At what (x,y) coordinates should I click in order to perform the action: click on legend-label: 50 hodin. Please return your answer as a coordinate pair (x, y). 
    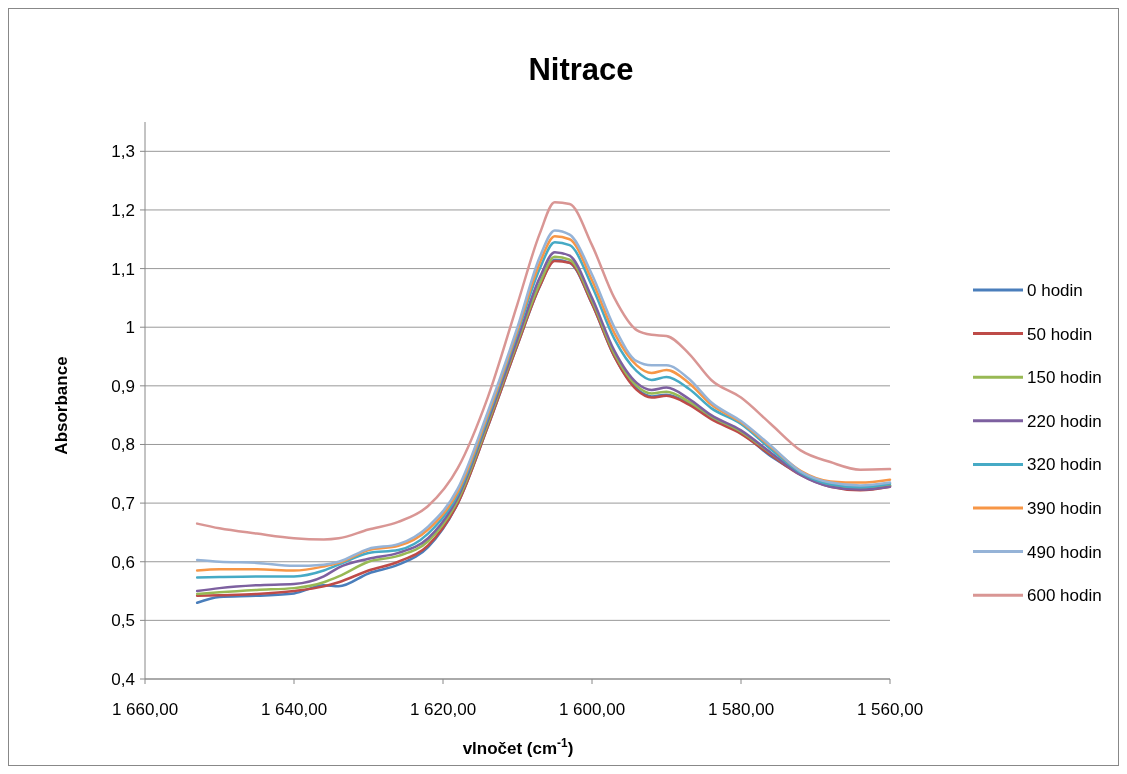
    Looking at the image, I should click on (1060, 334).